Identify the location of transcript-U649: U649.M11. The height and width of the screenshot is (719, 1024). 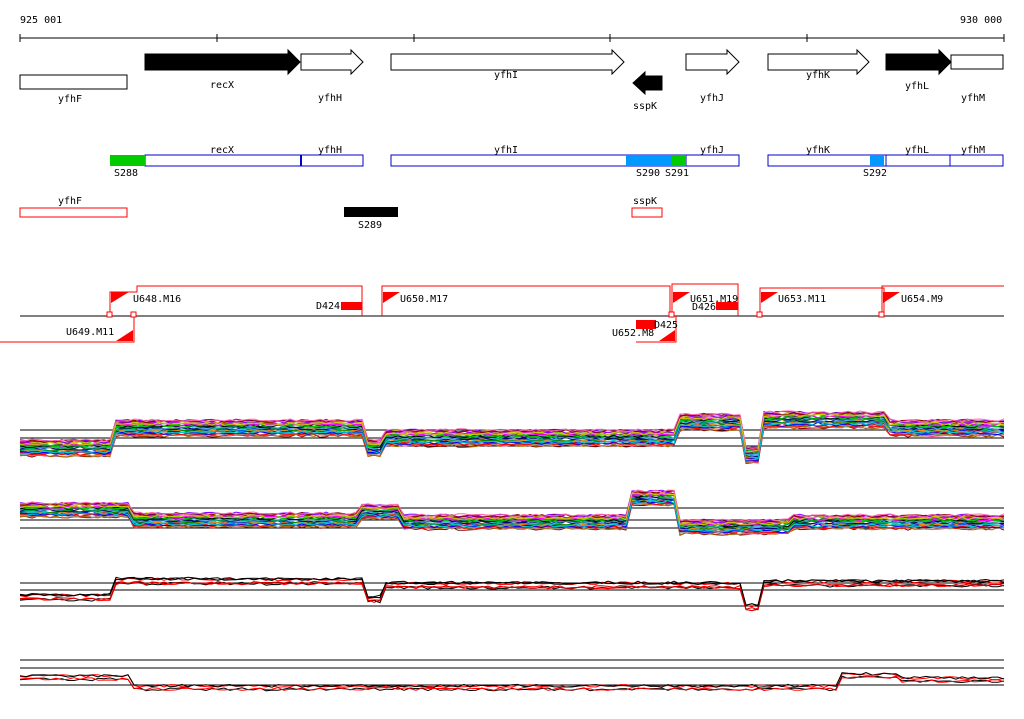
(68, 327).